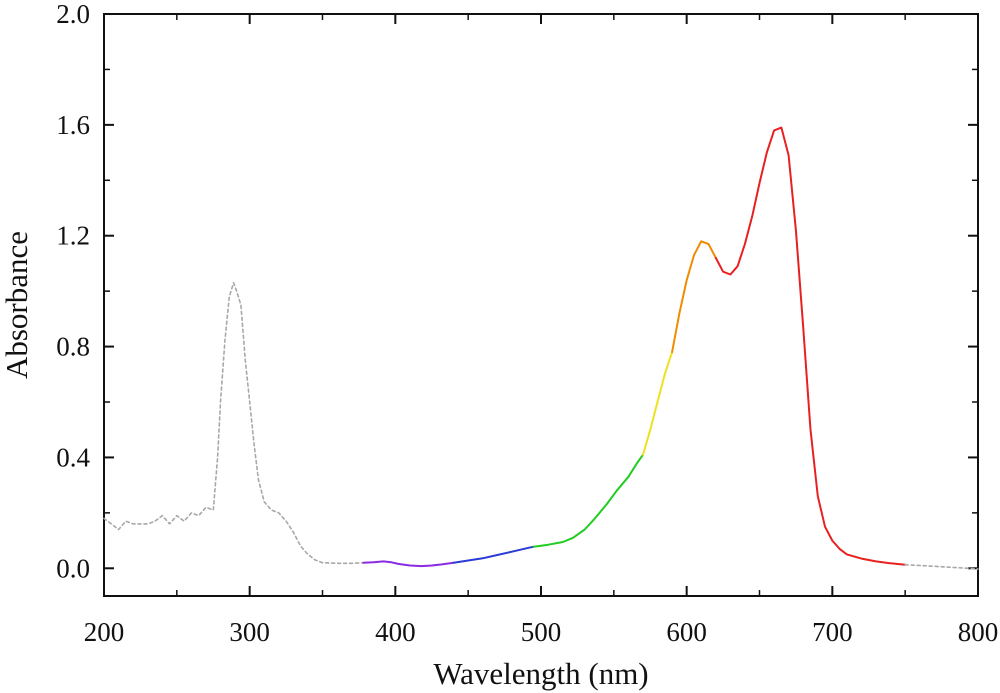  Describe the element at coordinates (17, 305) in the screenshot. I see `y-axis-title: Absorbance` at that location.